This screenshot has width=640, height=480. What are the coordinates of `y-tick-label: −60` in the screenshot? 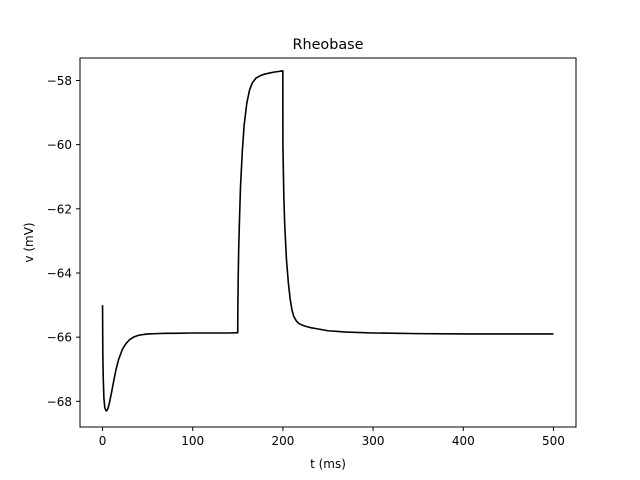 It's located at (59, 145).